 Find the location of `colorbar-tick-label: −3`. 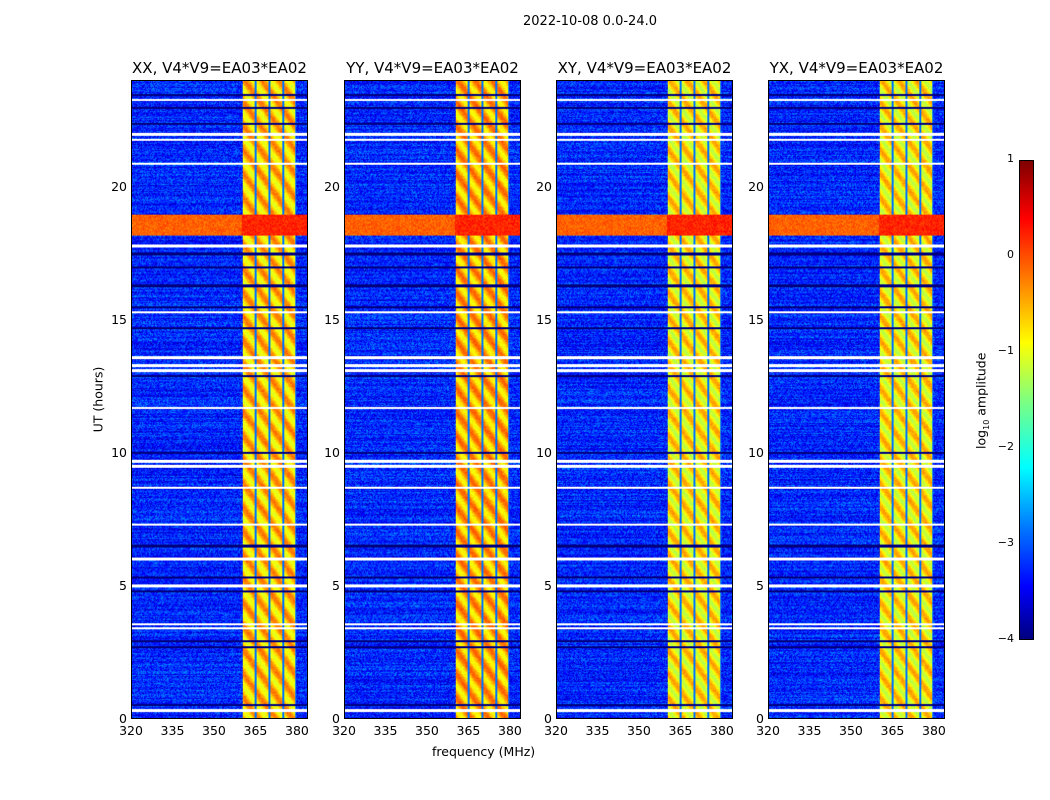

colorbar-tick-label: −3 is located at coordinates (1005, 542).